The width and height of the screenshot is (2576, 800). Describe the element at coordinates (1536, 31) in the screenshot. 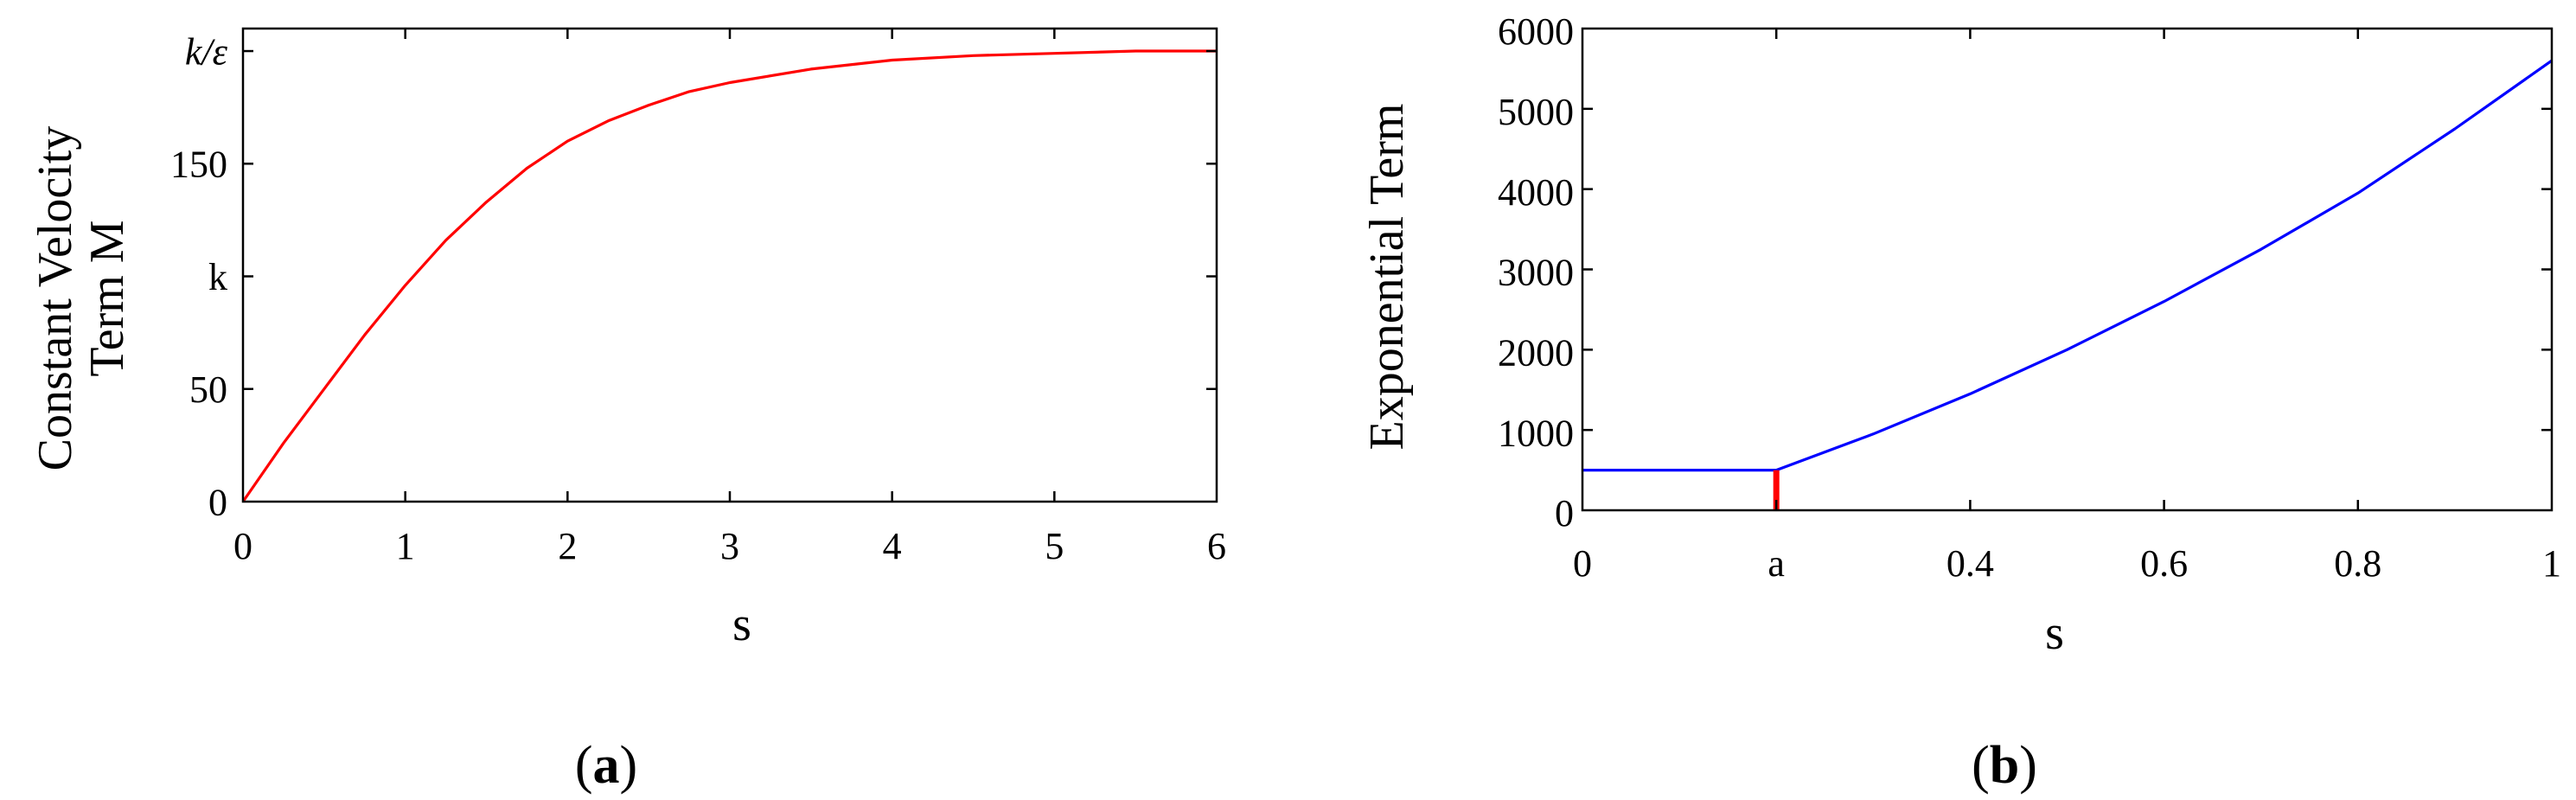

I see `b-y-tick-label: 6000` at that location.